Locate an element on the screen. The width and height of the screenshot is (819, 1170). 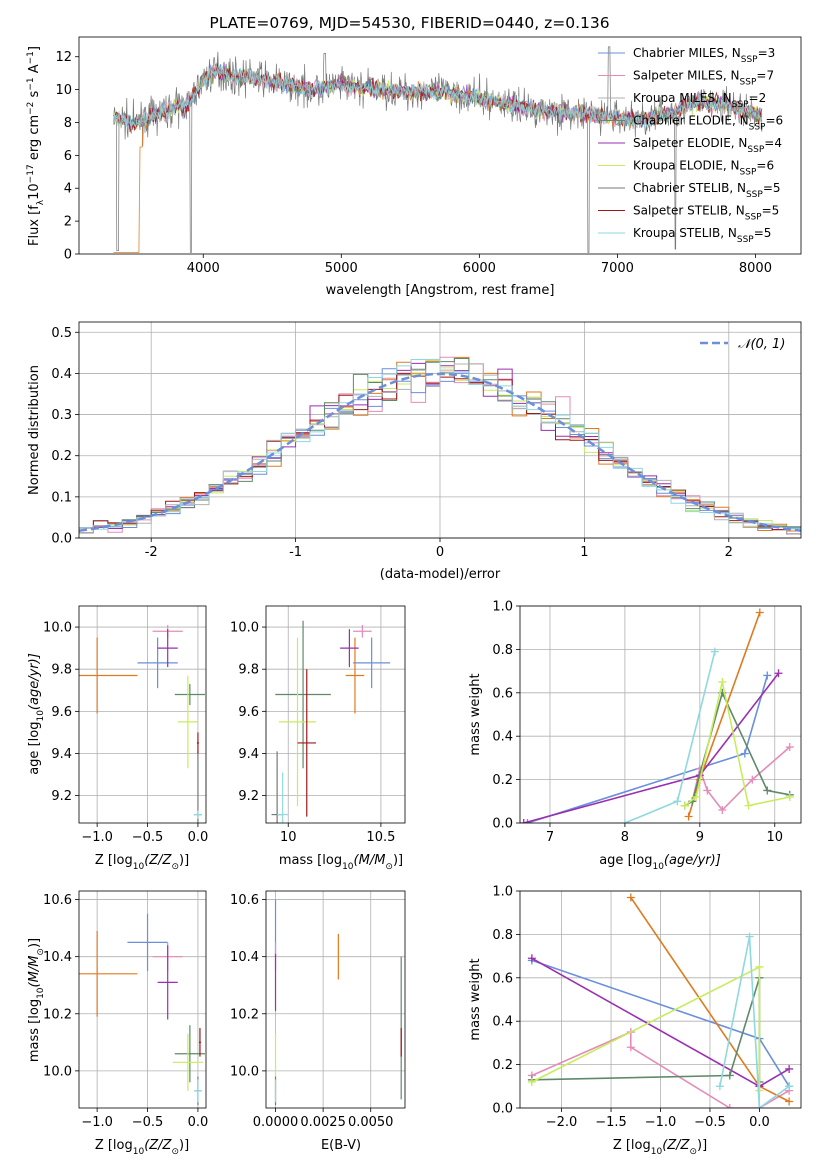
x-tick-label: 9 is located at coordinates (700, 837).